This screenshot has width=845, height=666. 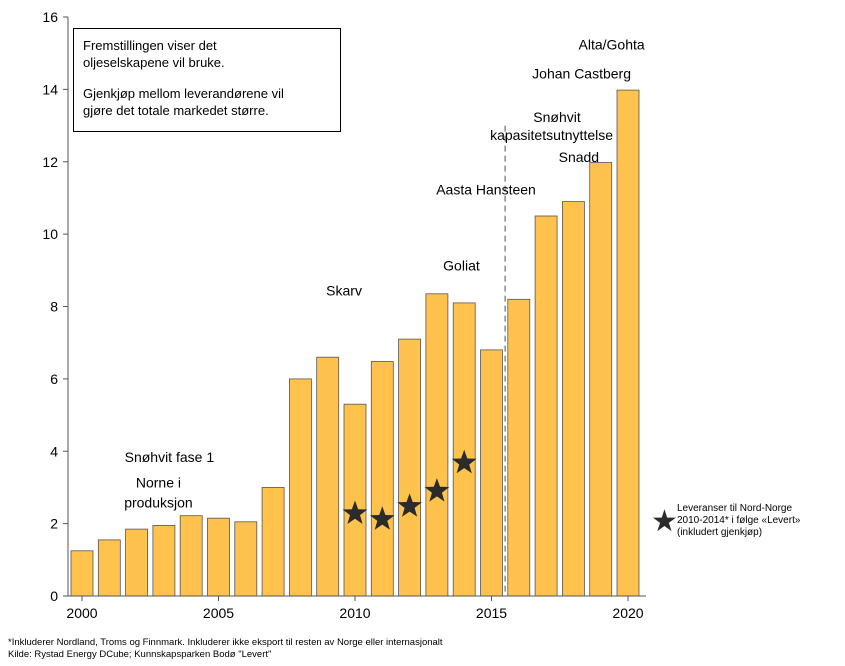 I want to click on star-marker-2014, so click(x=464, y=461).